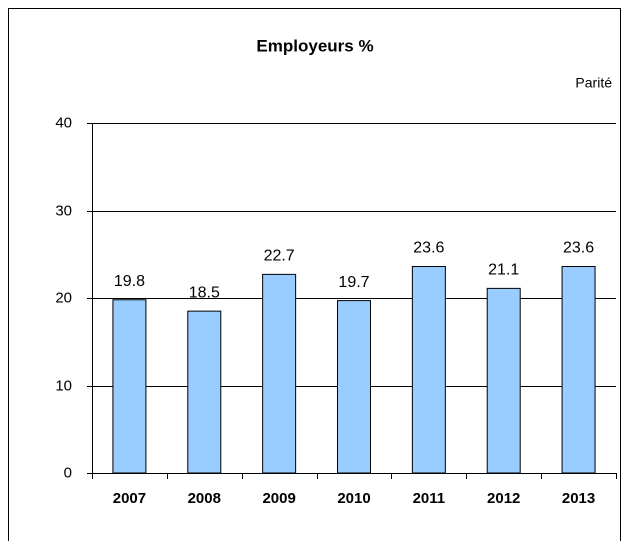 This screenshot has height=541, width=626. I want to click on x-tick-label: 2009, so click(278, 498).